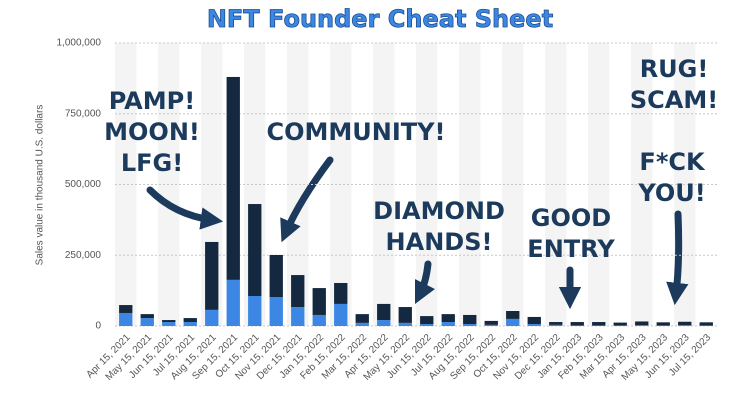 Image resolution: width=731 pixels, height=406 pixels. Describe the element at coordinates (571, 218) in the screenshot. I see `annotation: GOOD` at that location.